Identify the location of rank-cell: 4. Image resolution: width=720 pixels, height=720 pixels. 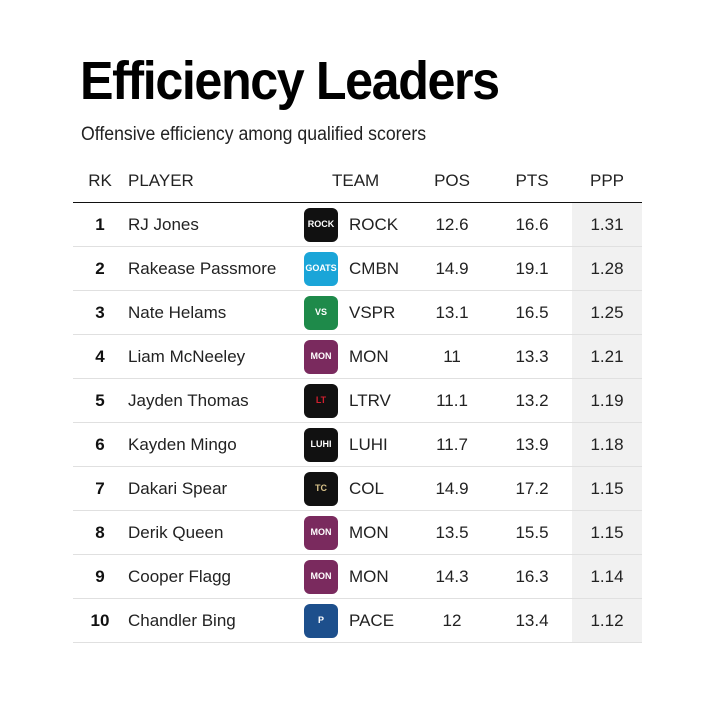
(100, 356).